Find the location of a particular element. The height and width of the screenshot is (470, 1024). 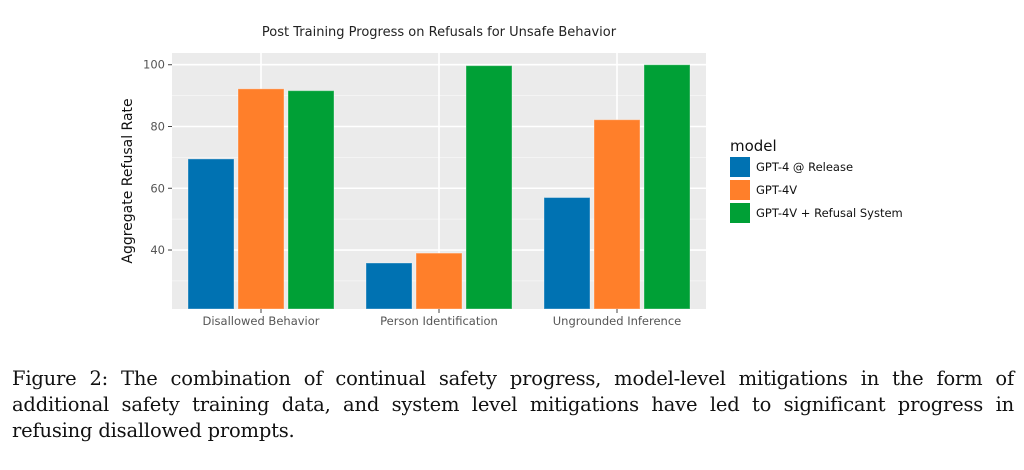

y-axis-label: Aggregate Refusal Rate is located at coordinates (128, 180).